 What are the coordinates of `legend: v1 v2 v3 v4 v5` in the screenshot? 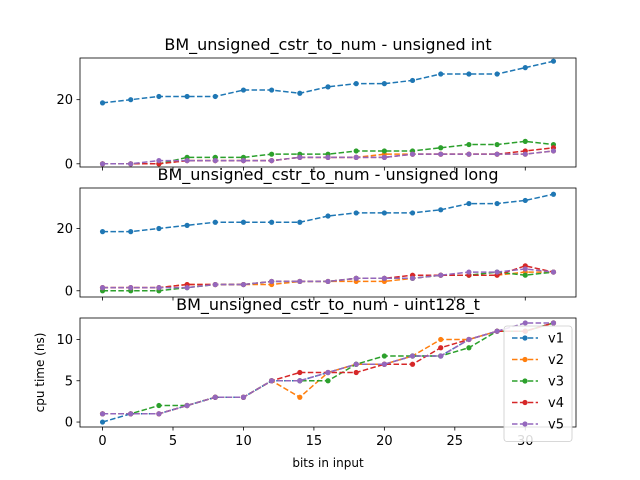 It's located at (538, 383).